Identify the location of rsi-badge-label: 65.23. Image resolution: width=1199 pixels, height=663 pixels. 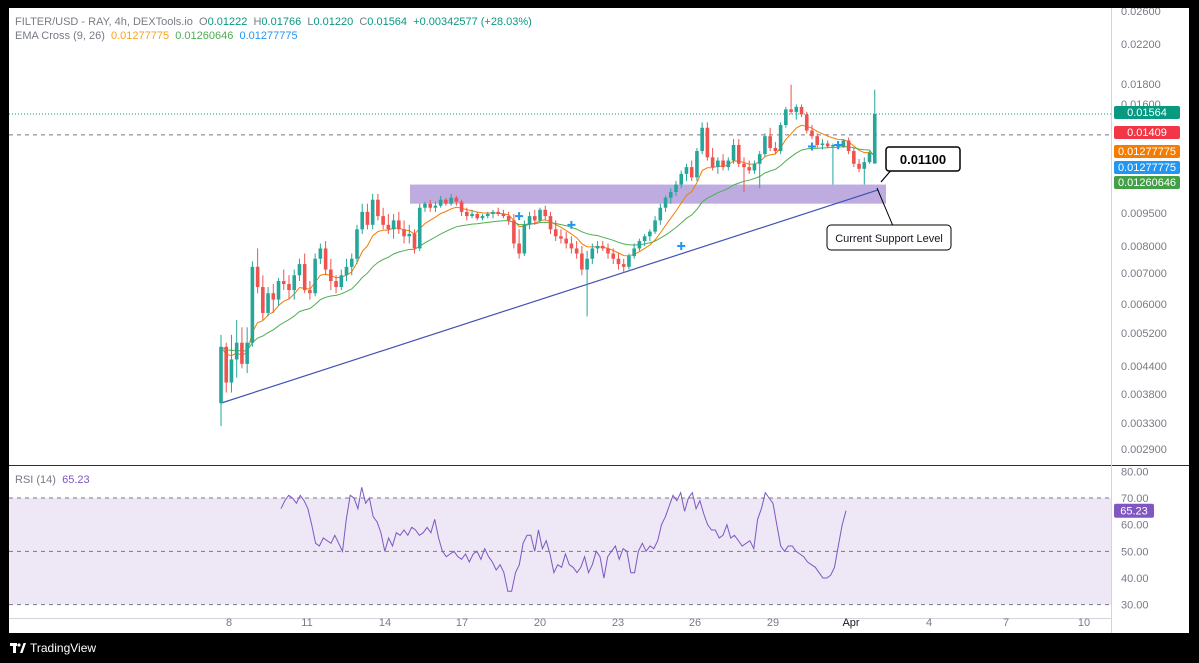
(1134, 512).